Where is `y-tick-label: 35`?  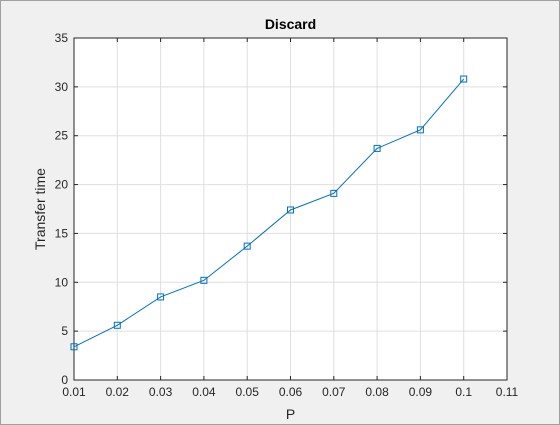 y-tick-label: 35 is located at coordinates (62, 38).